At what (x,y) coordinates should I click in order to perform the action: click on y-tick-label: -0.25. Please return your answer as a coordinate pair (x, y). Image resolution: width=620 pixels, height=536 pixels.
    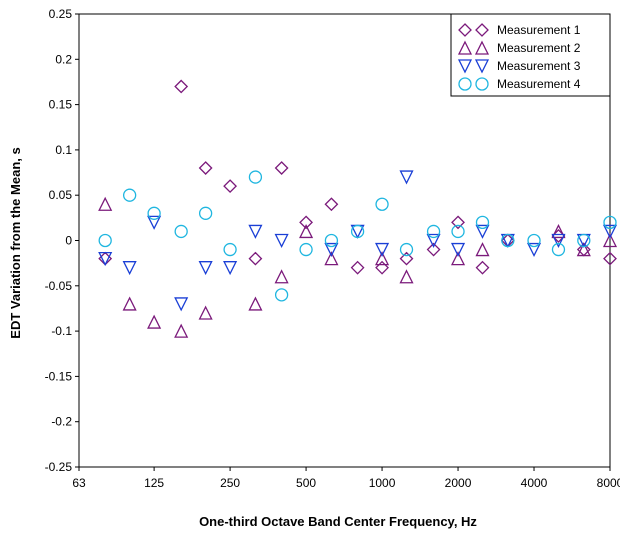
    Looking at the image, I should click on (59, 467).